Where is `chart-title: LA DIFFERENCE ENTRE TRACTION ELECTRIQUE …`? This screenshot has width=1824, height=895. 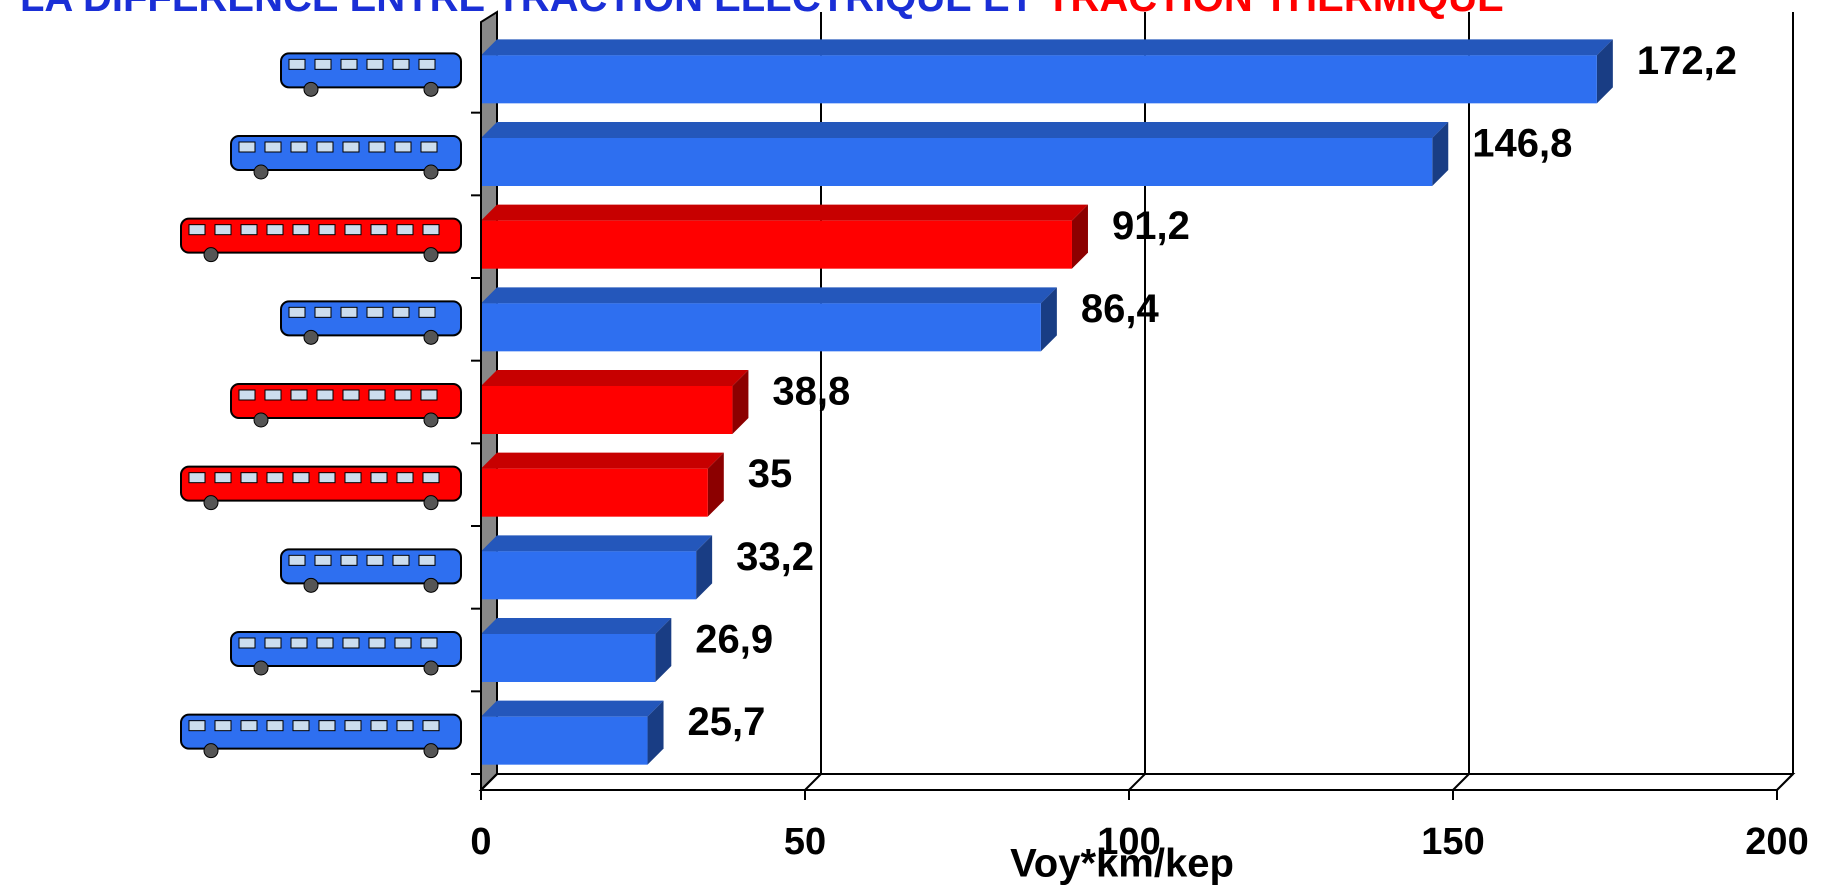 chart-title: LA DIFFERENCE ENTRE TRACTION ELECTRIQUE … is located at coordinates (762, 10).